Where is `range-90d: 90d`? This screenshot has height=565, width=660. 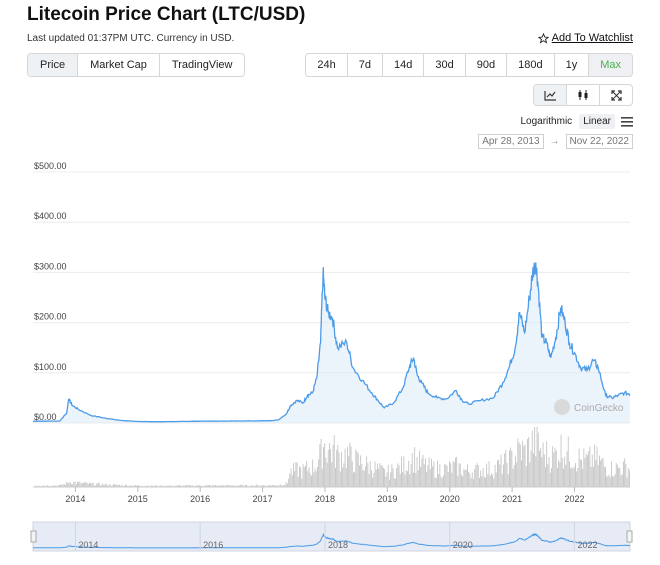 range-90d: 90d is located at coordinates (487, 65).